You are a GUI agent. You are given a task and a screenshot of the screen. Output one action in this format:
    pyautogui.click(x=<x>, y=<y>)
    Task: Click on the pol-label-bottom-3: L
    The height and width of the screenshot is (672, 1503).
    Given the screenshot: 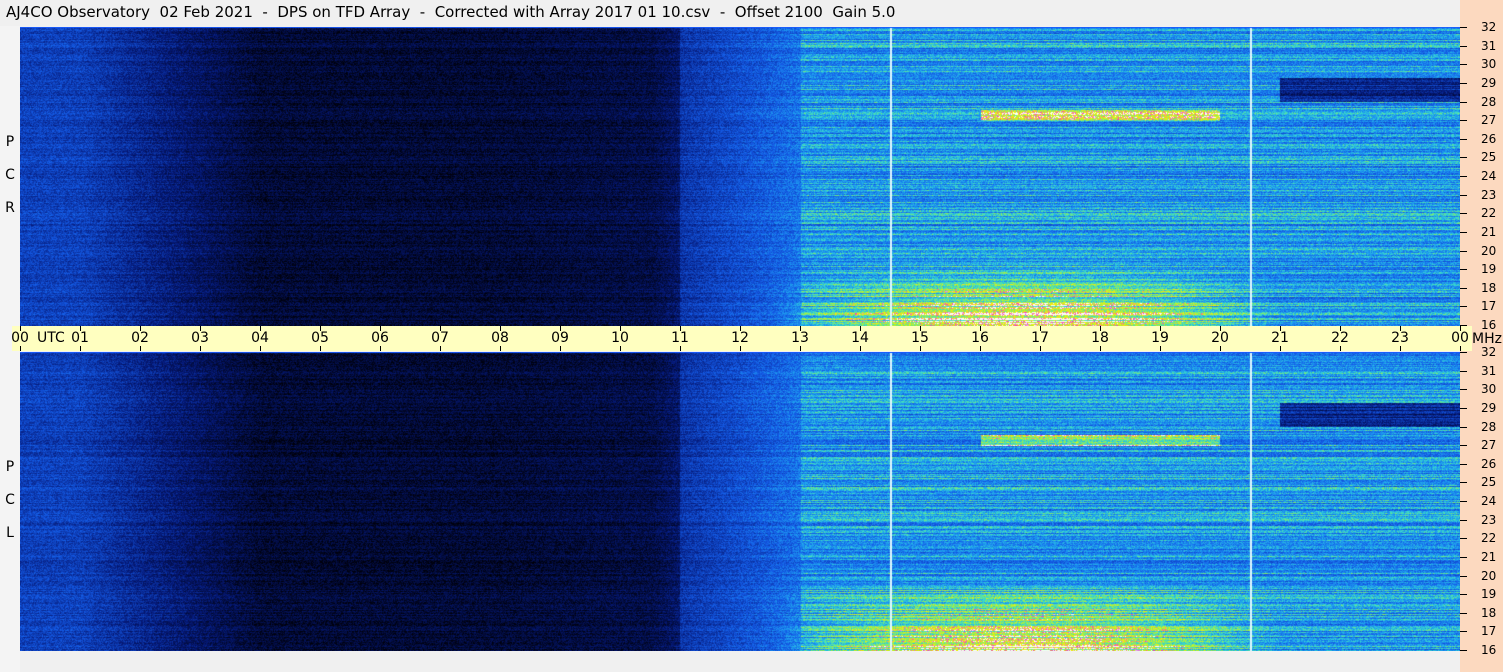 What is the action you would take?
    pyautogui.click(x=10, y=533)
    